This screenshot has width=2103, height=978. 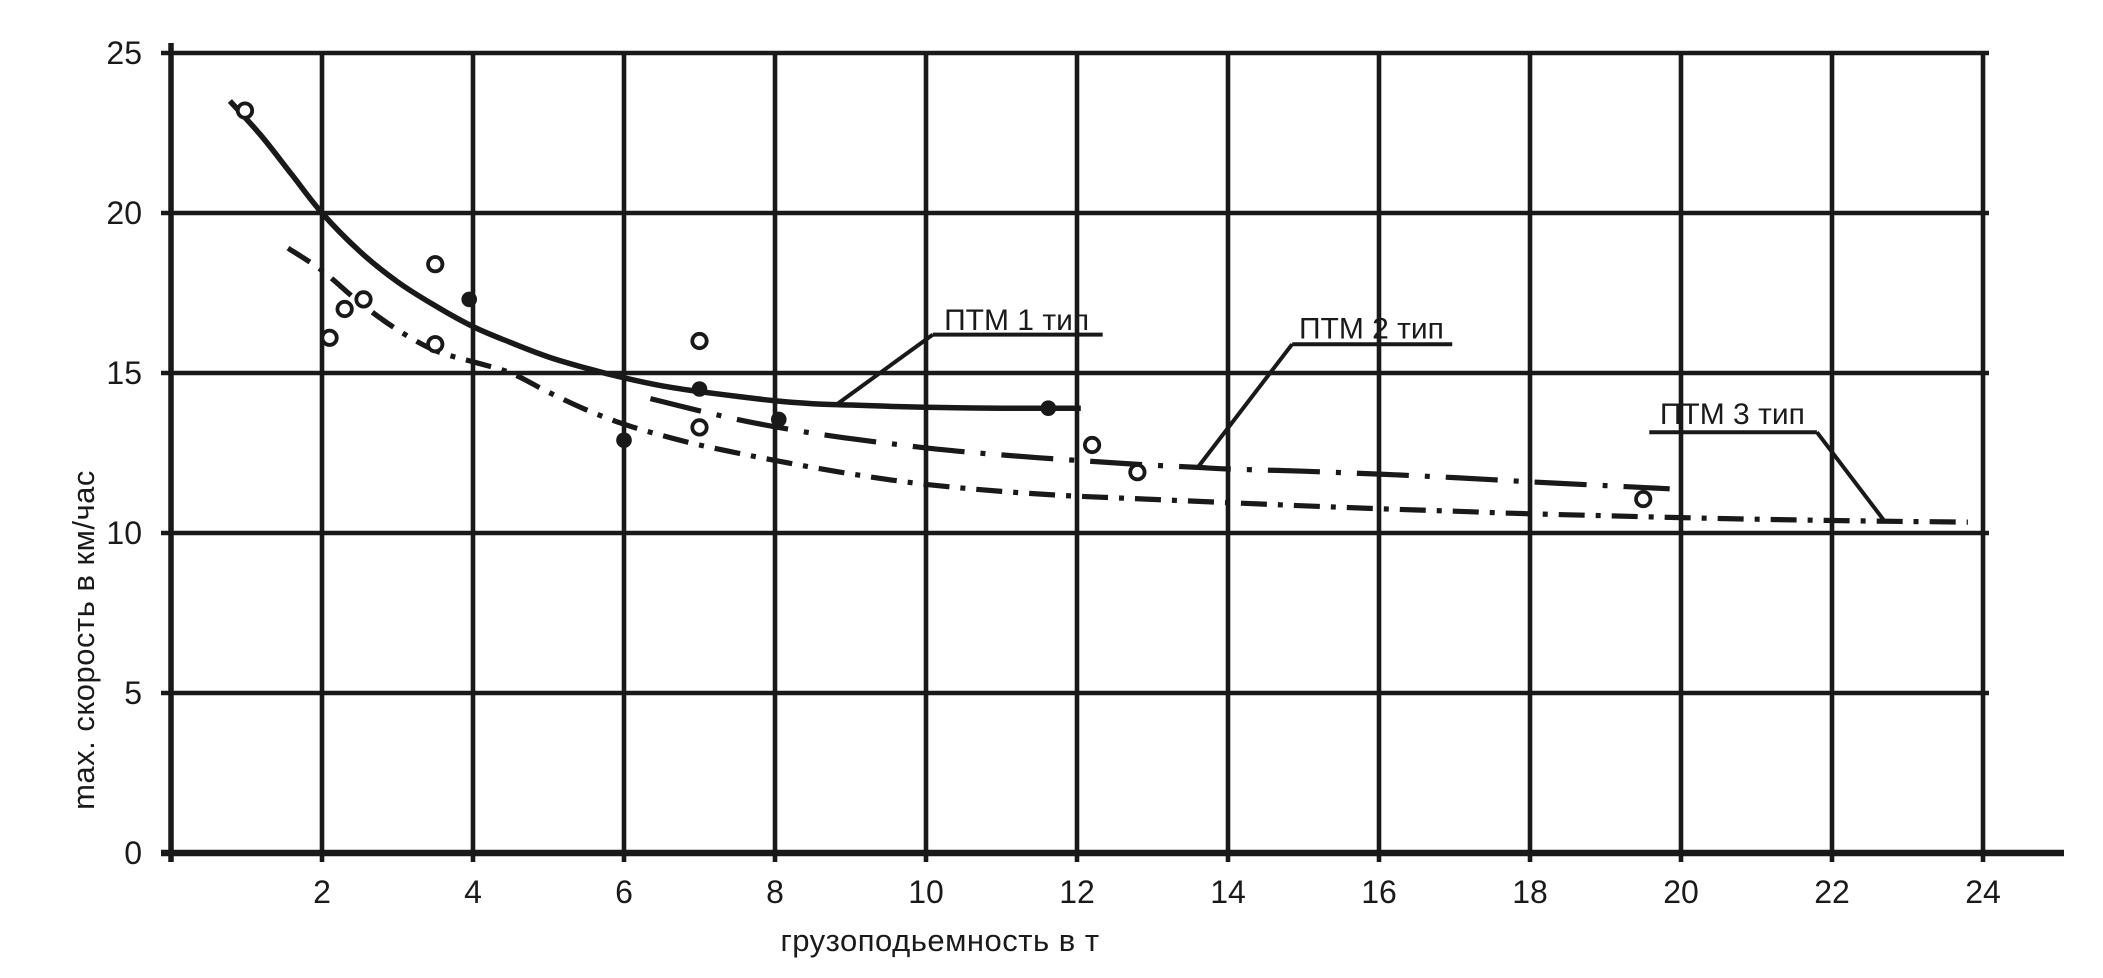 I want to click on x-tick-label-24: 24, so click(x=1983, y=892).